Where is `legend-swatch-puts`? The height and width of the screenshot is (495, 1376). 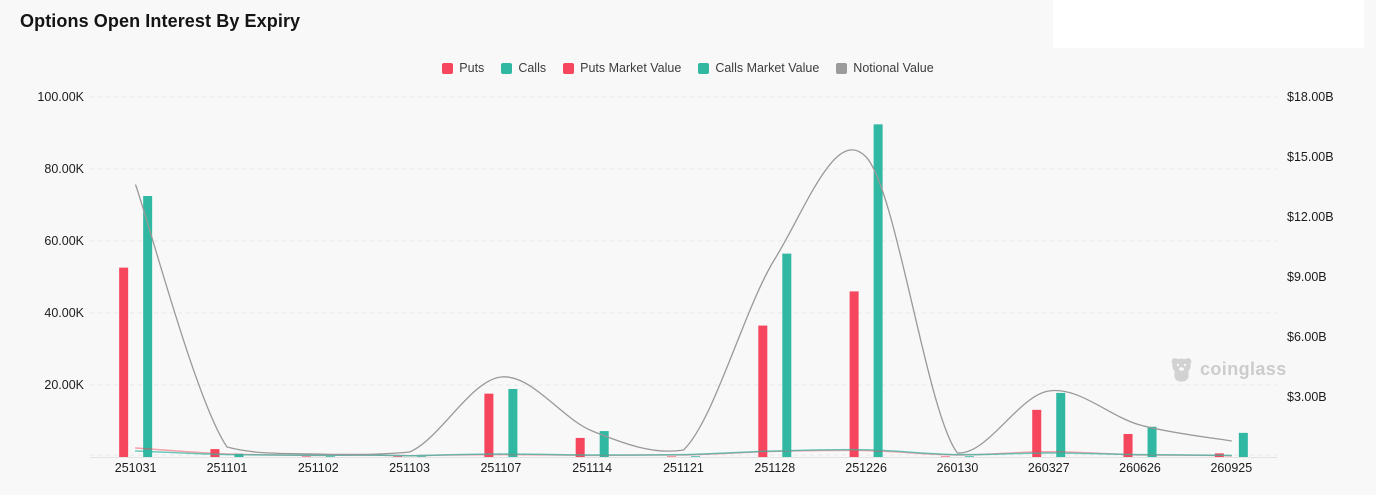 legend-swatch-puts is located at coordinates (448, 68).